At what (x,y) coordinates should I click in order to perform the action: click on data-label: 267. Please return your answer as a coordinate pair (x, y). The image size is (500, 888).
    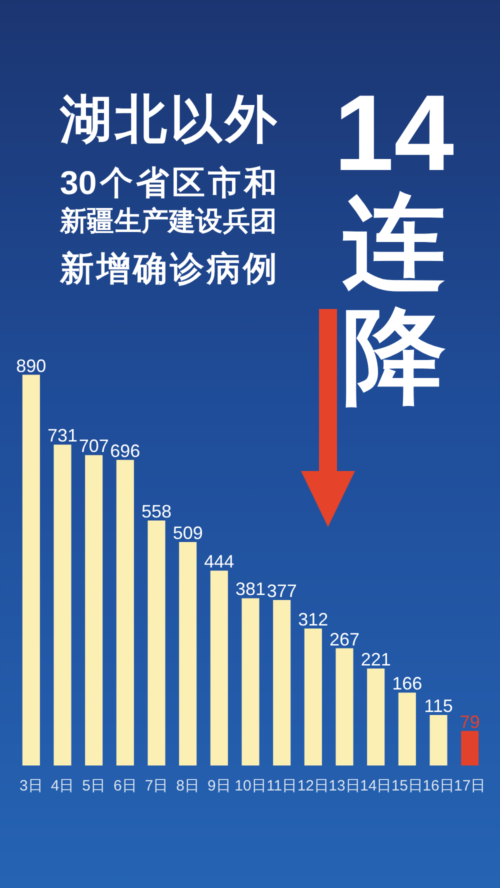
    Looking at the image, I should click on (344, 639).